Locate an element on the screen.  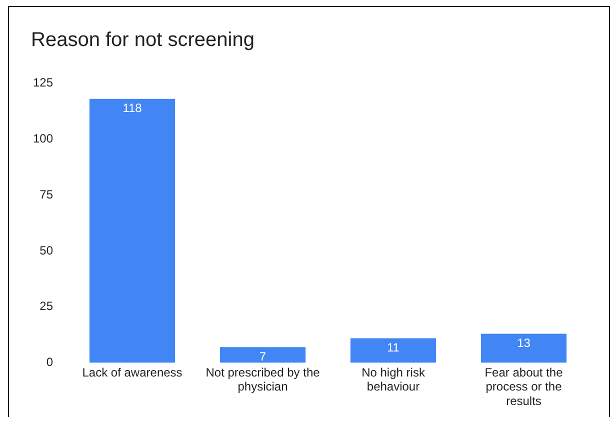
chart-title: Reason for not screening is located at coordinates (142, 40).